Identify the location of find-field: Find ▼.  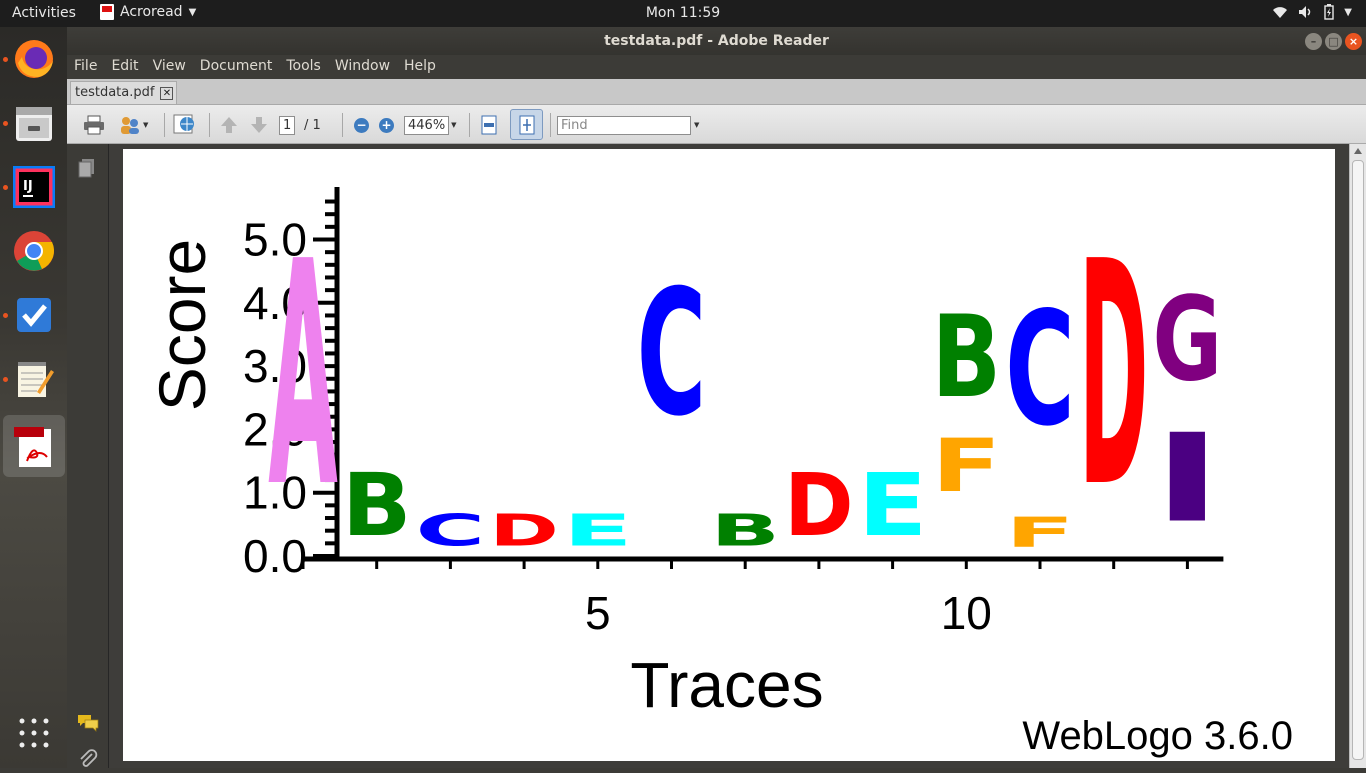
(628, 125).